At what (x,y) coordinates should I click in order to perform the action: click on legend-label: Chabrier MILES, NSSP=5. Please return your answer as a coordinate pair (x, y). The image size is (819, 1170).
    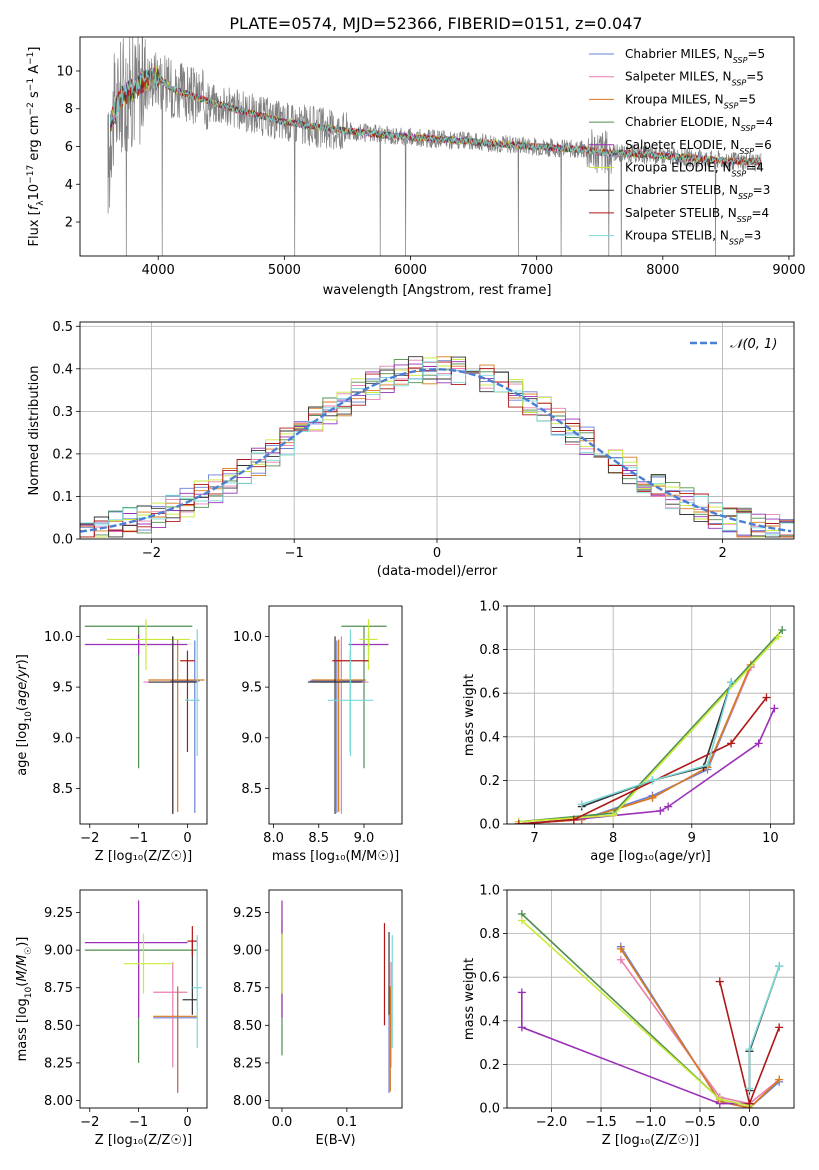
    Looking at the image, I should click on (695, 56).